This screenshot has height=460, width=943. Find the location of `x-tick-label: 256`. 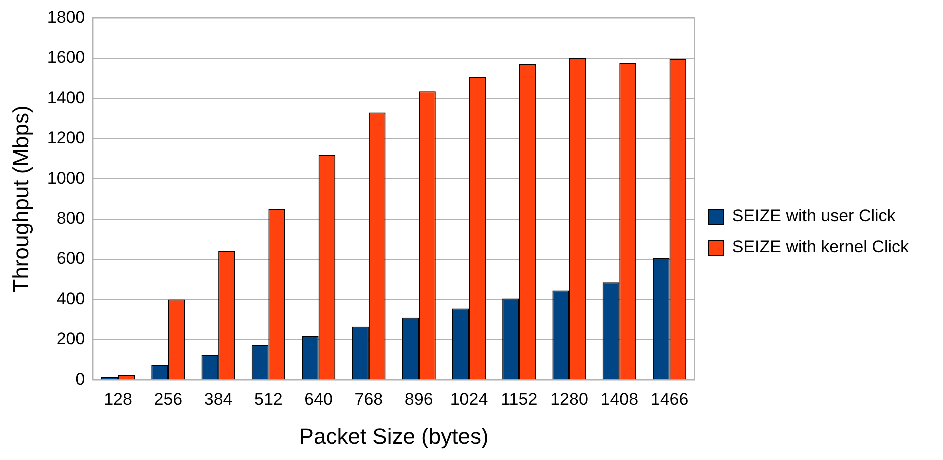

x-tick-label: 256 is located at coordinates (168, 400).